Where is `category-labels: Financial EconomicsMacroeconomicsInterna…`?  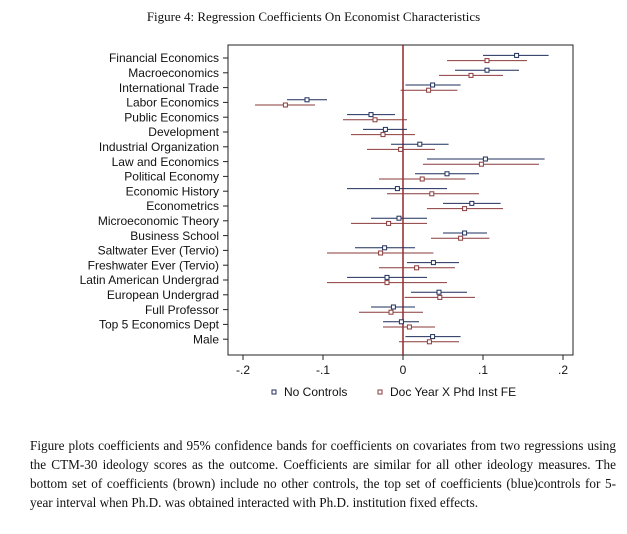 category-labels: Financial EconomicsMacroeconomicsInterna… is located at coordinates (154, 198).